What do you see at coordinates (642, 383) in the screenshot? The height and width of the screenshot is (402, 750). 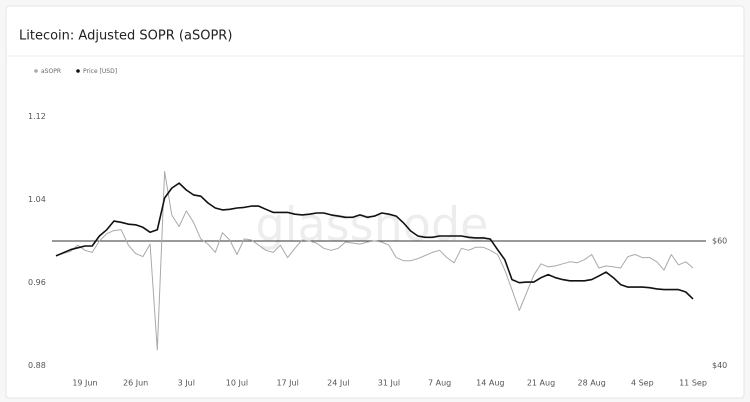 I see `x-tick-label: 4 Sep` at bounding box center [642, 383].